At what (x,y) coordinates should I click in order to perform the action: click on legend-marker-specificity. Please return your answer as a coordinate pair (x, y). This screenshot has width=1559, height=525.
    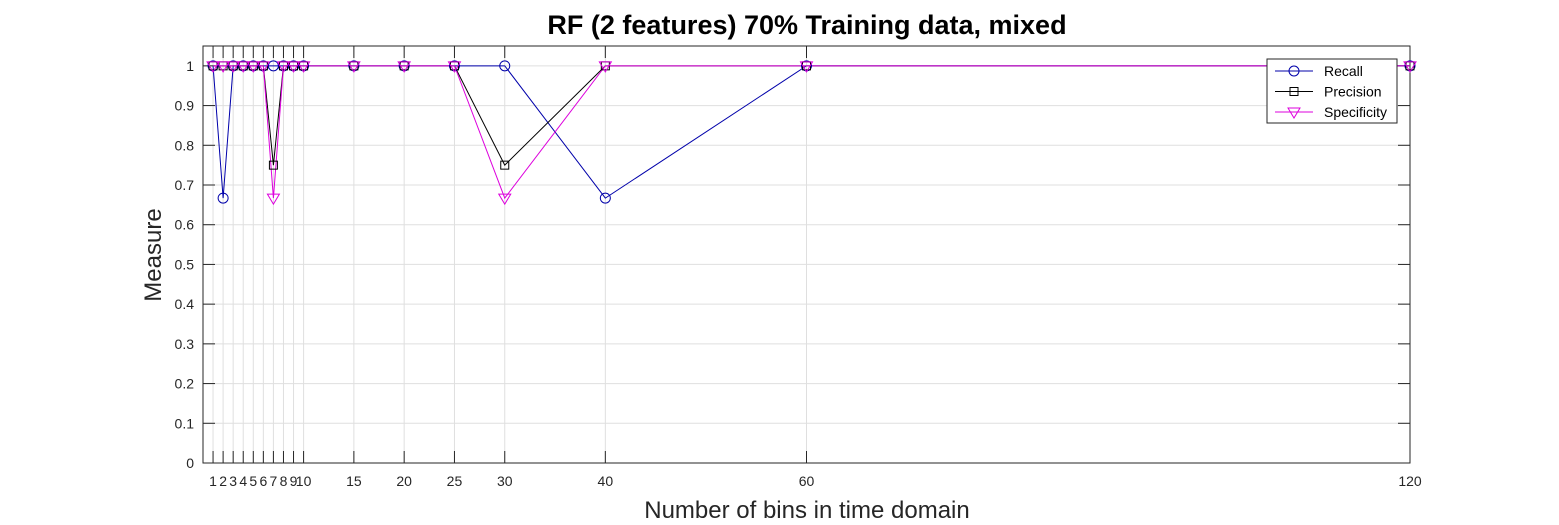
    Looking at the image, I should click on (1294, 113).